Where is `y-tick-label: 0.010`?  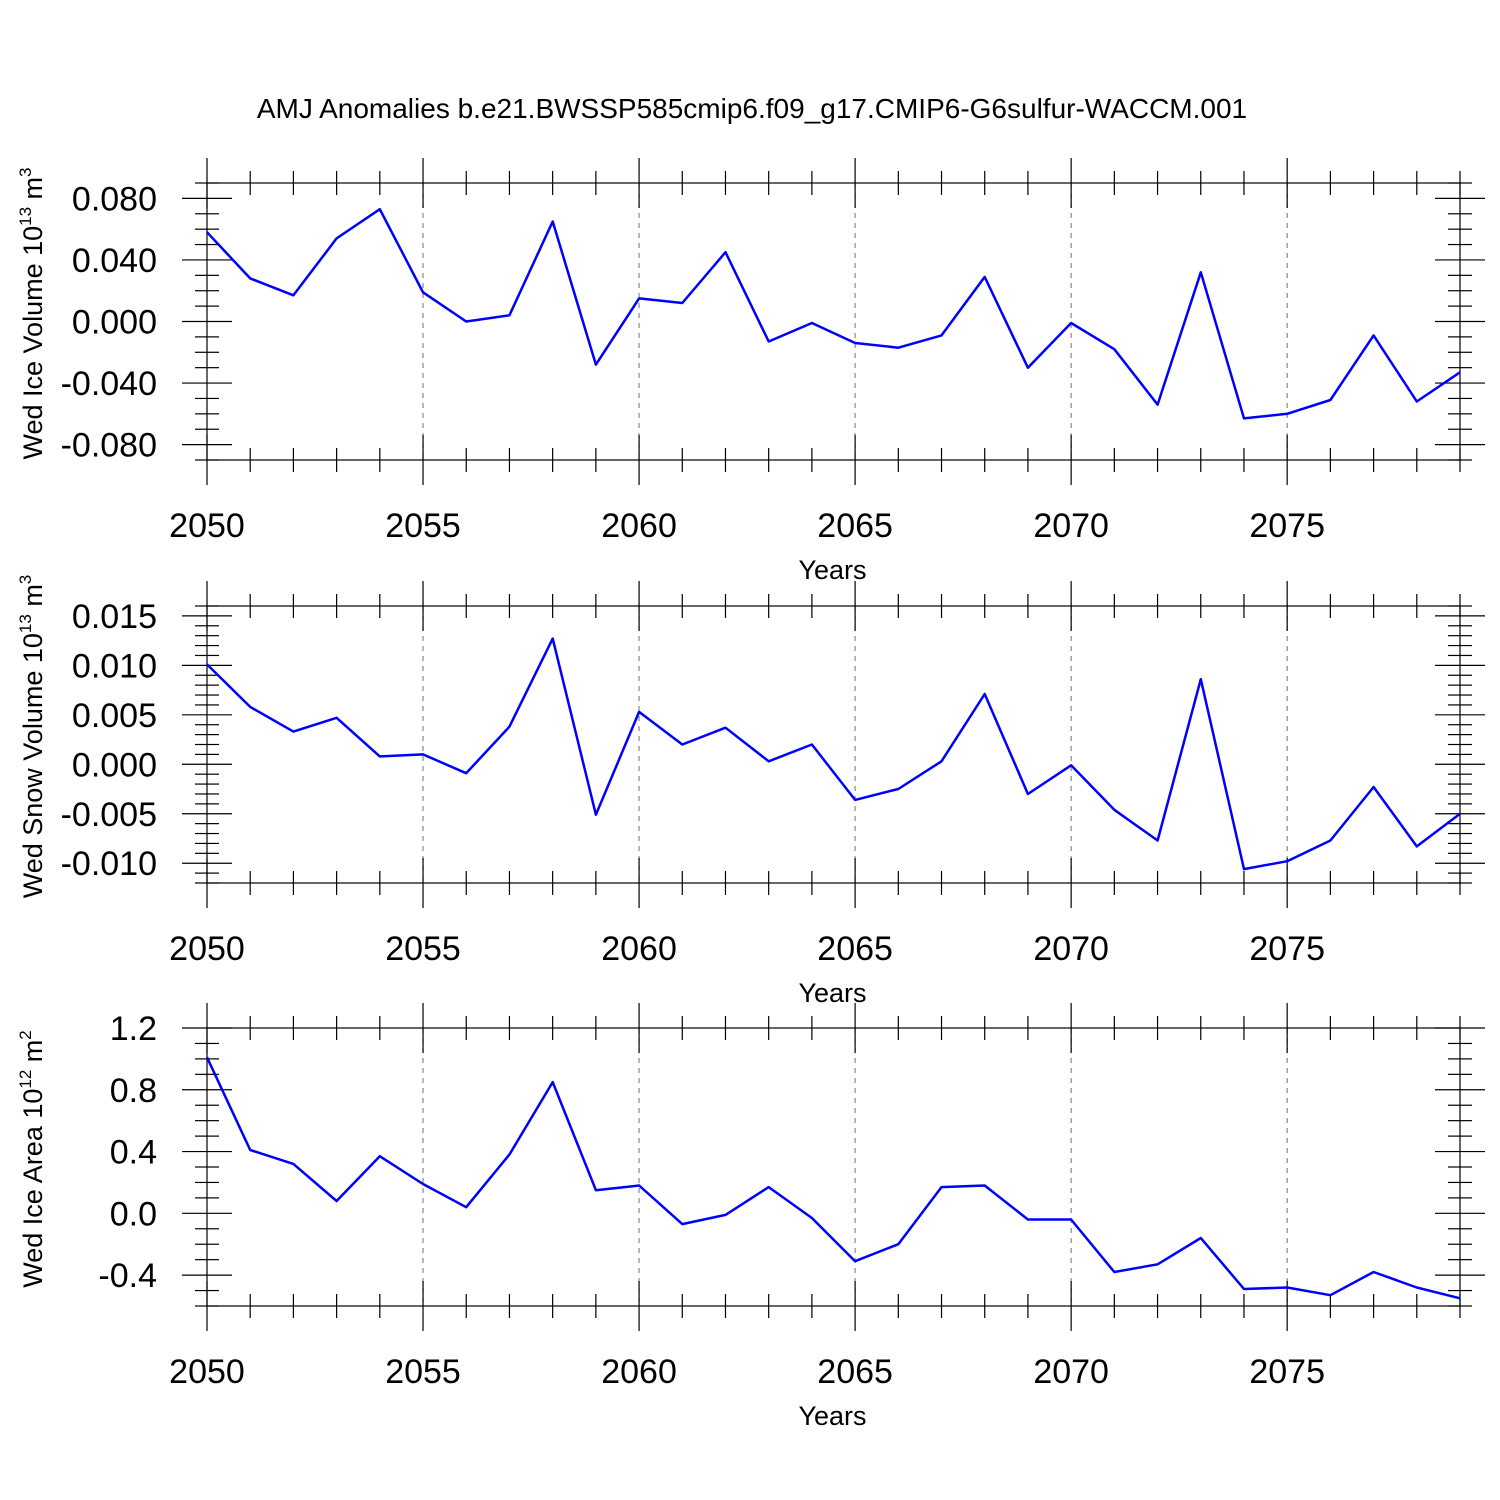 y-tick-label: 0.010 is located at coordinates (114, 666).